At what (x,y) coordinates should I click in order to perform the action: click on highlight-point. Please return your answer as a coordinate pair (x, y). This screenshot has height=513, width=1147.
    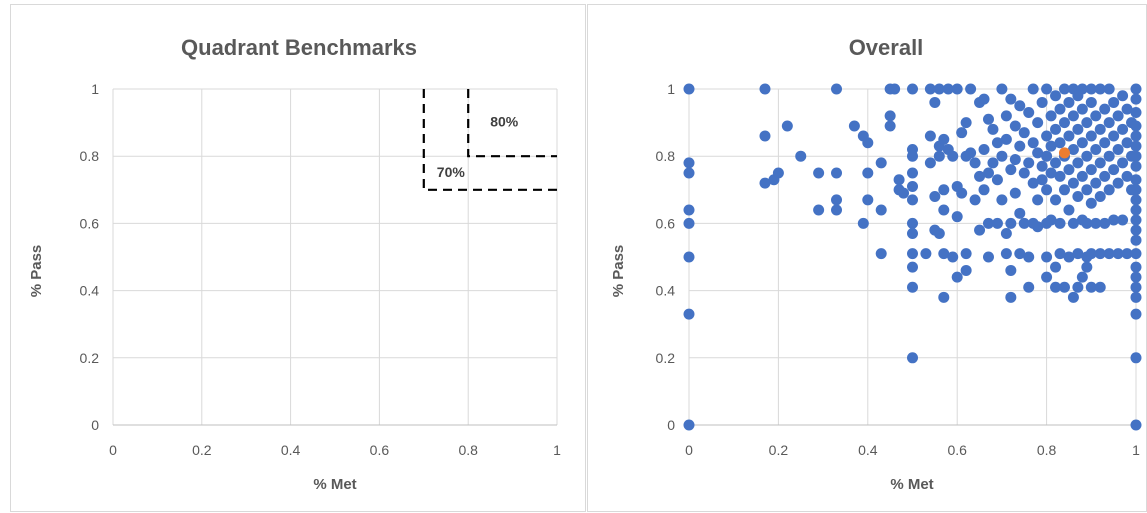
    Looking at the image, I should click on (1064, 153).